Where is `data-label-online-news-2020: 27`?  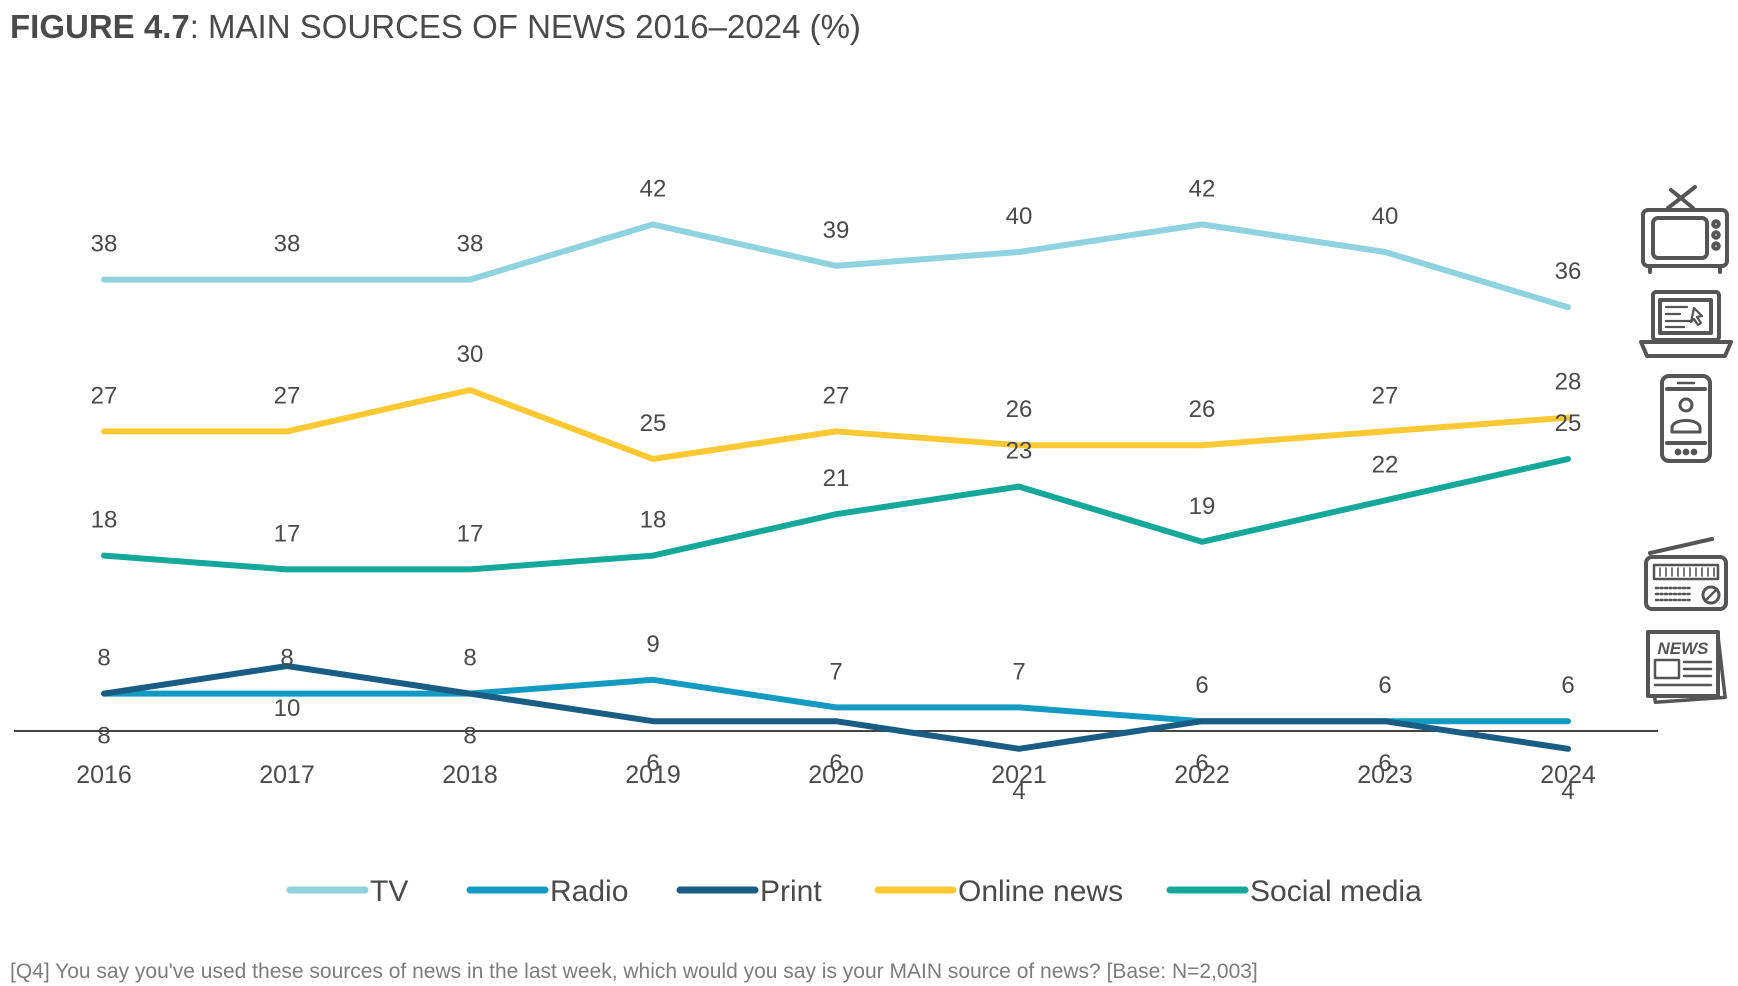 data-label-online-news-2020: 27 is located at coordinates (836, 395).